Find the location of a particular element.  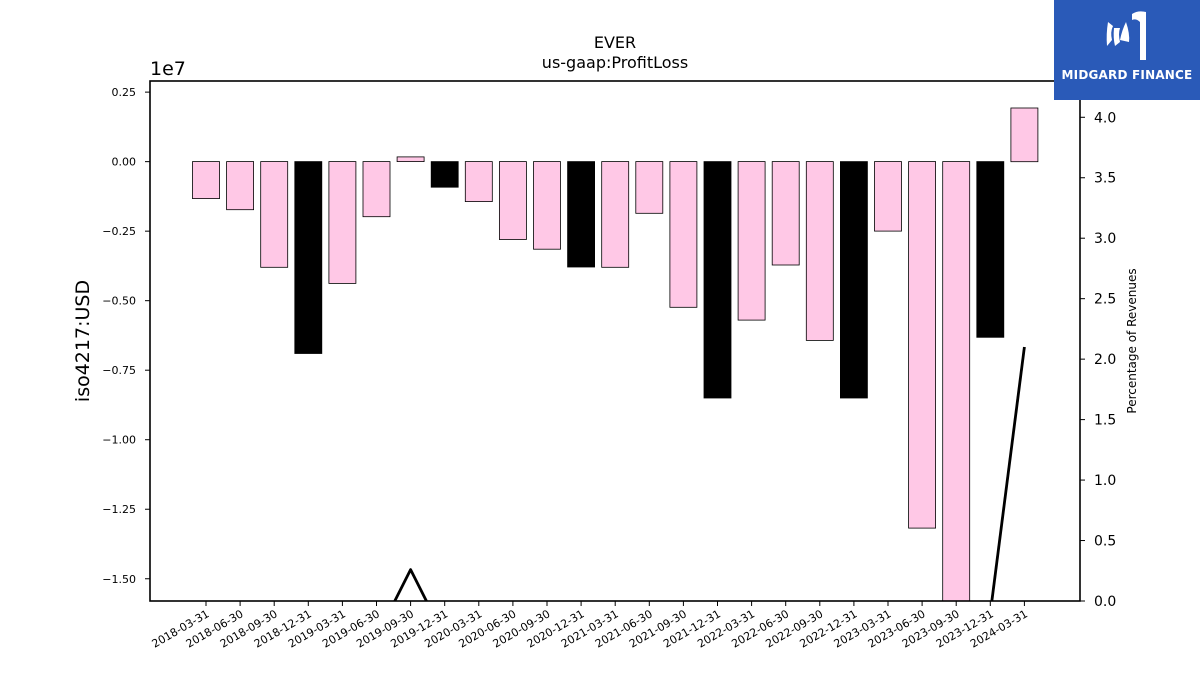

y2-tick-label: 2.5 is located at coordinates (1105, 300).